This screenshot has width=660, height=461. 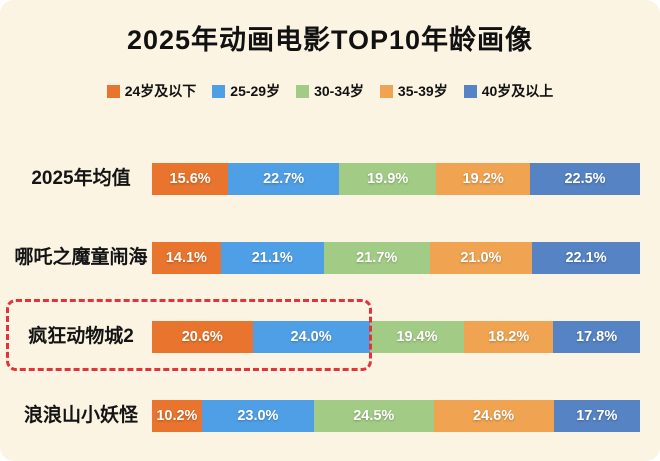 I want to click on bar-segment: 17.7%, so click(x=596, y=416).